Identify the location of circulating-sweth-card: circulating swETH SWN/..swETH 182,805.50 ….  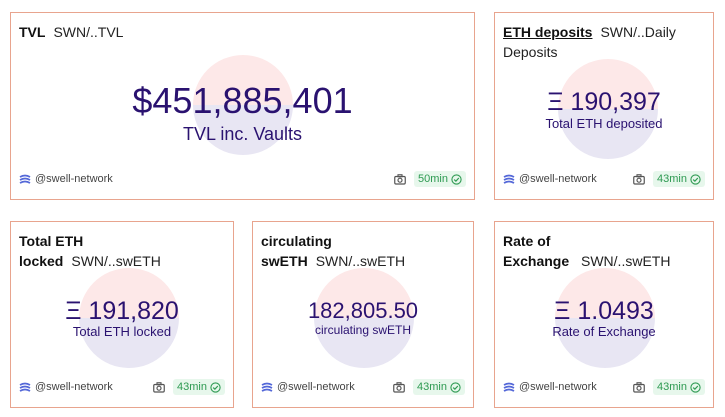
(363, 314).